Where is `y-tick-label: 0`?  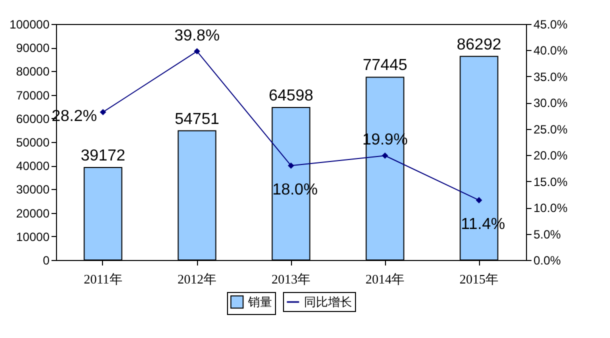 y-tick-label: 0 is located at coordinates (46, 261).